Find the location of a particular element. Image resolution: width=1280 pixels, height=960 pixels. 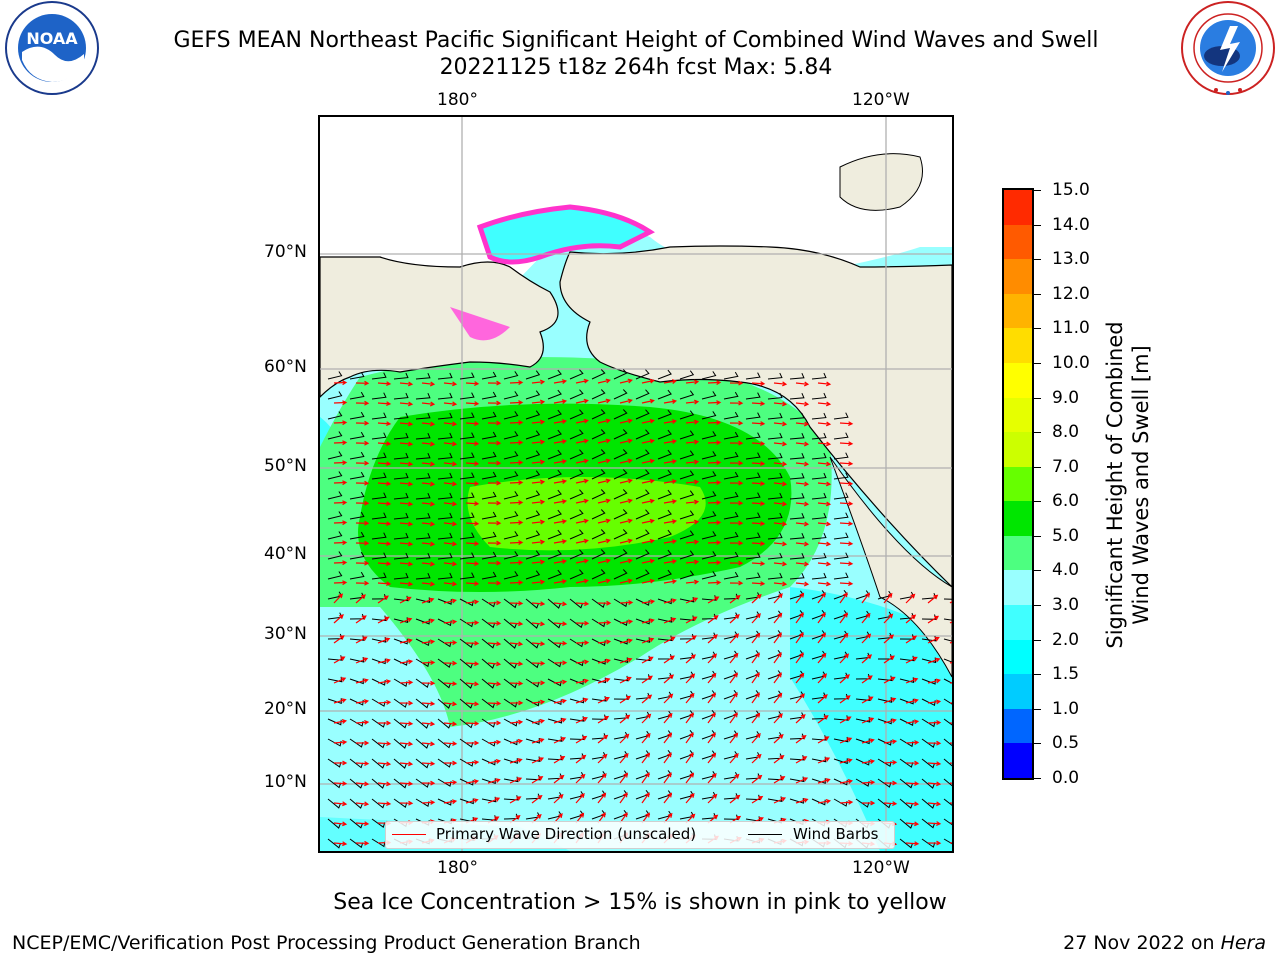

colorbar-title-line2: Wind Waves and Swell [m] is located at coordinates (1141, 485).